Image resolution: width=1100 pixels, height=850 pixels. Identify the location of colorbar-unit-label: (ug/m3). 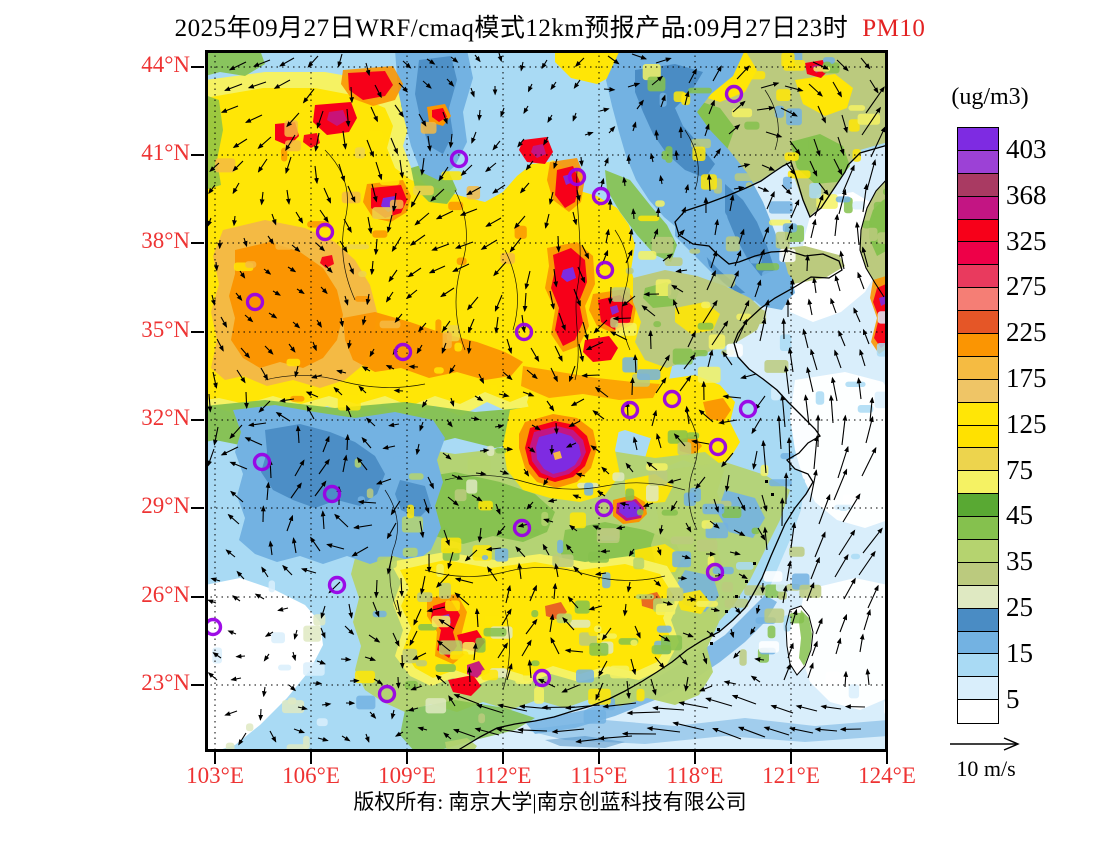
(990, 97).